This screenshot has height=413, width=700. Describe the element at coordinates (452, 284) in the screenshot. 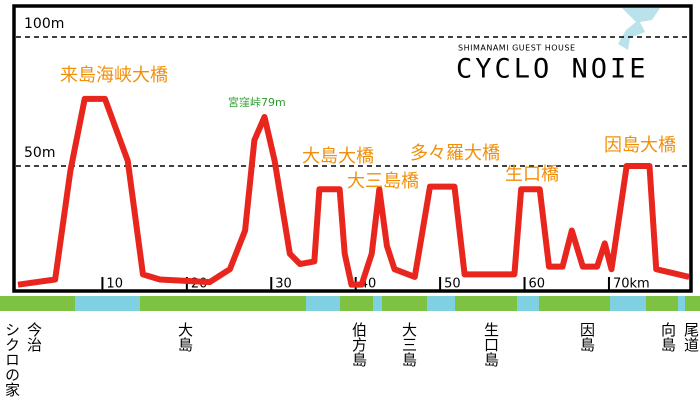

I see `x-tick-label: 50` at that location.